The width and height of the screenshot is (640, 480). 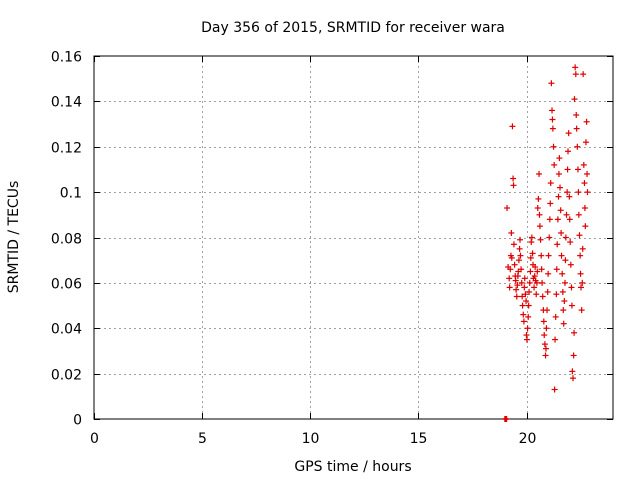 What do you see at coordinates (66, 149) in the screenshot?
I see `y-tick-label: 0.12` at bounding box center [66, 149].